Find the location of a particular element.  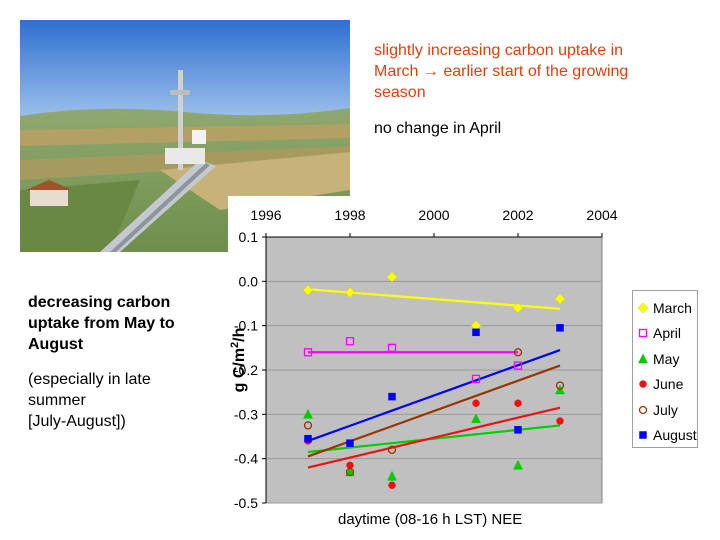

decrease-note-line: decreasing carbon is located at coordinates (99, 302).